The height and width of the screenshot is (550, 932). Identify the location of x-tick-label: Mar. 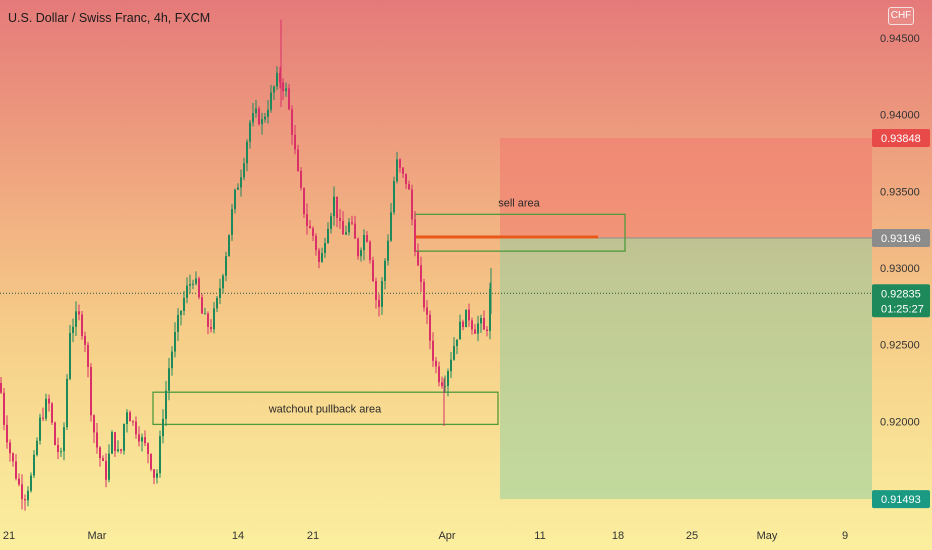
(97, 536).